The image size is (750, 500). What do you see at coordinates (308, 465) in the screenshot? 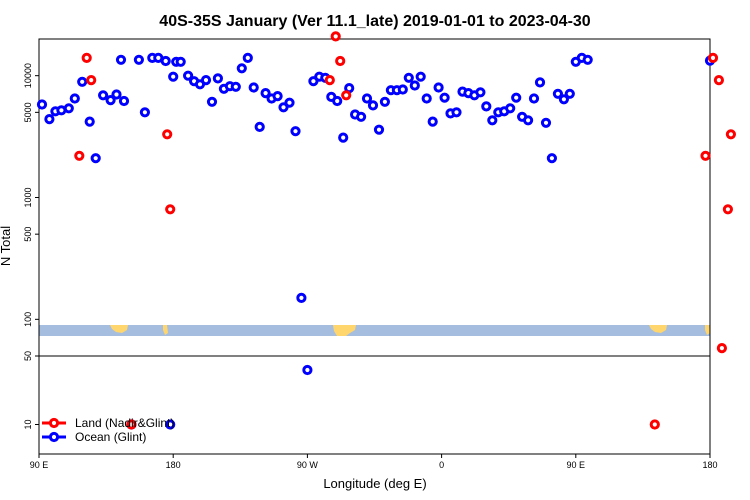
I see `x-tick-label-2: 90 W` at bounding box center [308, 465].